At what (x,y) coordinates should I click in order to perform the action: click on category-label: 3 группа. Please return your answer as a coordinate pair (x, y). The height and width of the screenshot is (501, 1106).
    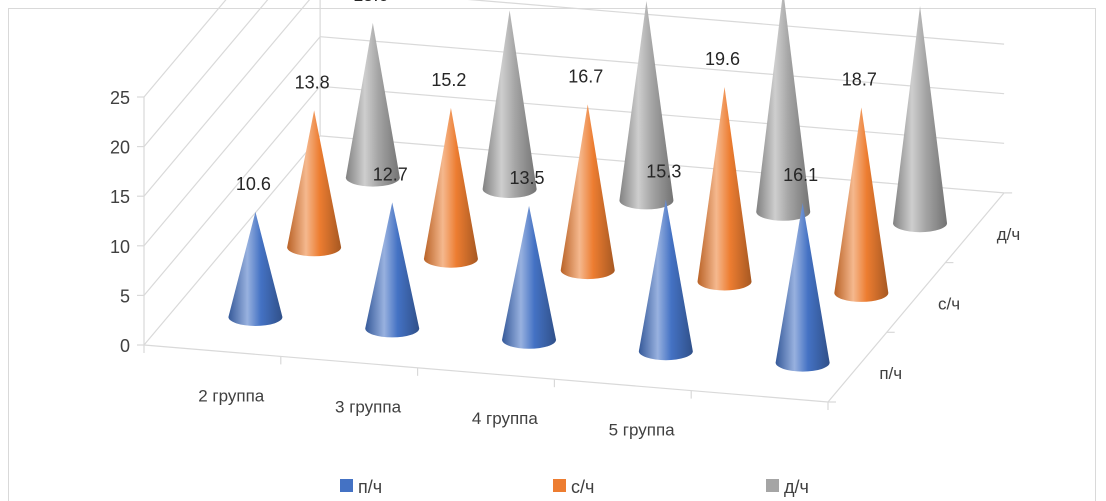
    Looking at the image, I should click on (368, 407).